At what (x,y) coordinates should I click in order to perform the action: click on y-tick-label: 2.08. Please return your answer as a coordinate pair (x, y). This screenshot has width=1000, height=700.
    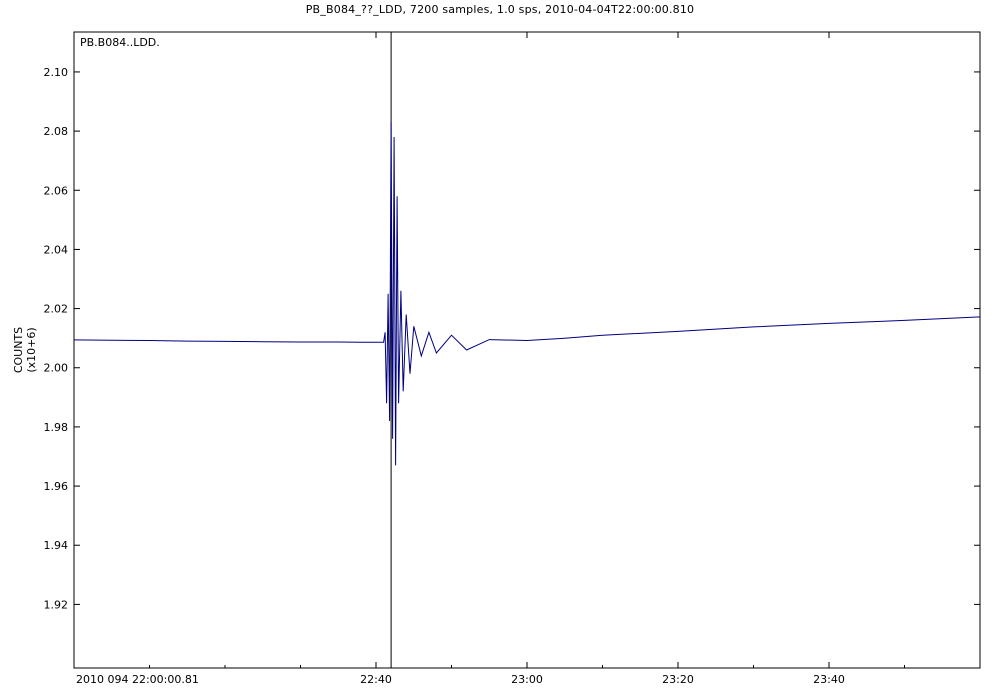
    Looking at the image, I should click on (56, 131).